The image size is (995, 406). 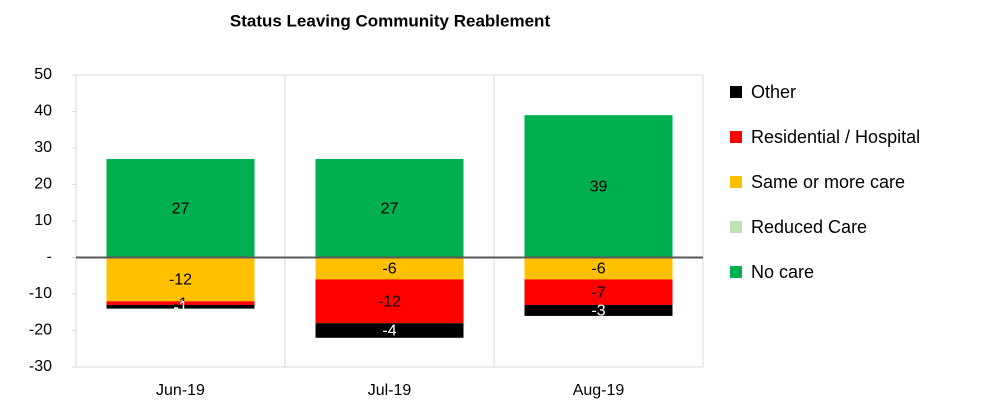 What do you see at coordinates (43, 74) in the screenshot?
I see `y-tick-label: 50` at bounding box center [43, 74].